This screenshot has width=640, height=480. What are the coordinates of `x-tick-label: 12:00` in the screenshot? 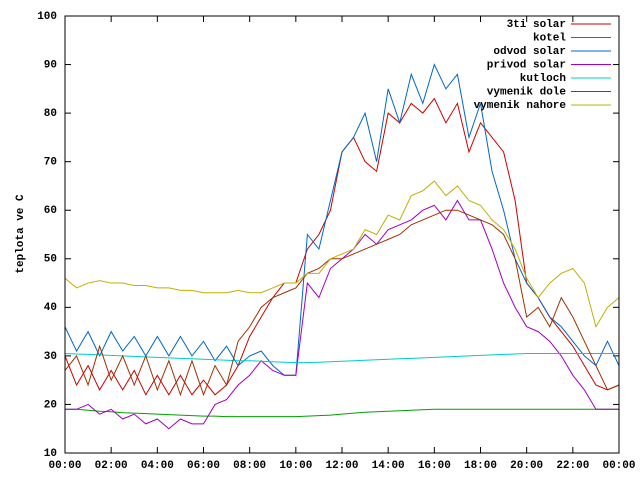 It's located at (341, 466).